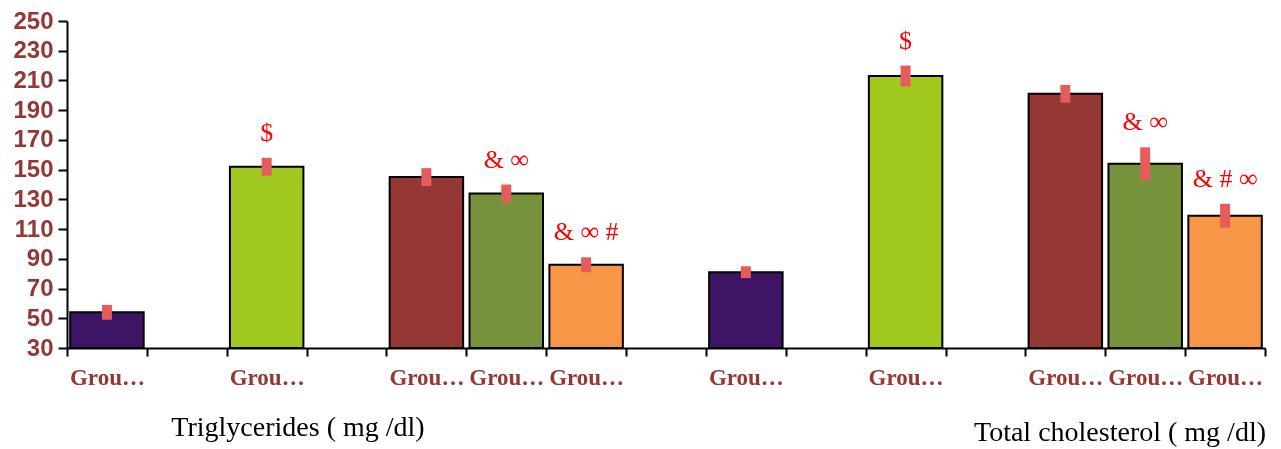 The height and width of the screenshot is (449, 1281). What do you see at coordinates (33, 169) in the screenshot?
I see `y-tick-label: 150` at bounding box center [33, 169].